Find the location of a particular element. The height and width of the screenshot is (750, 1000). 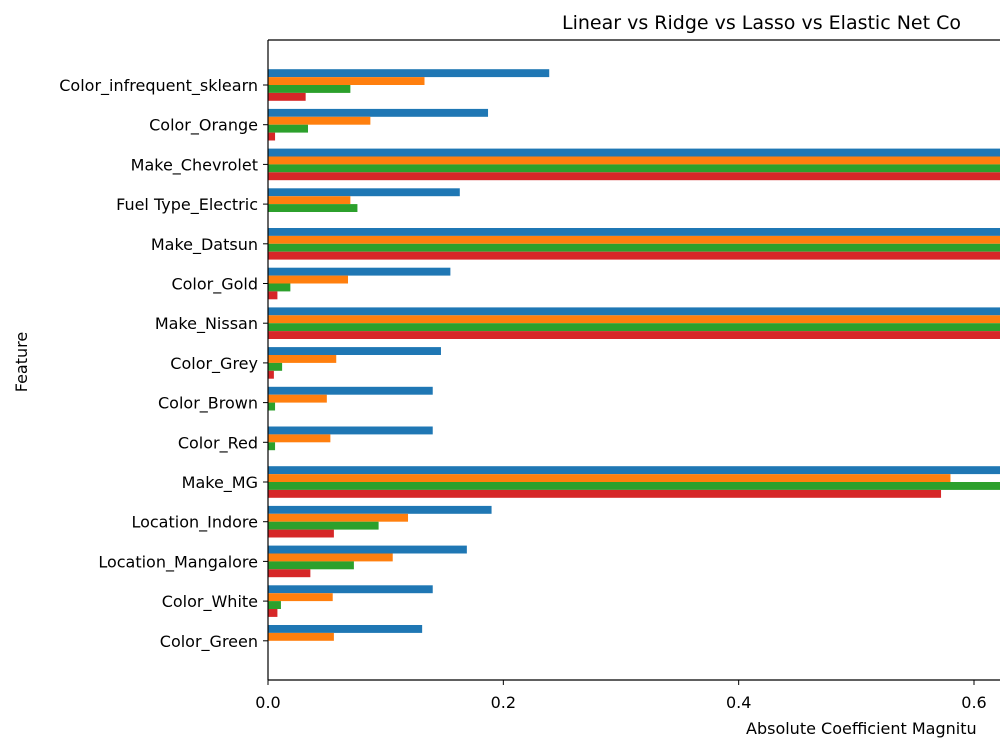

x-tick-label: 0.0 is located at coordinates (267, 702).